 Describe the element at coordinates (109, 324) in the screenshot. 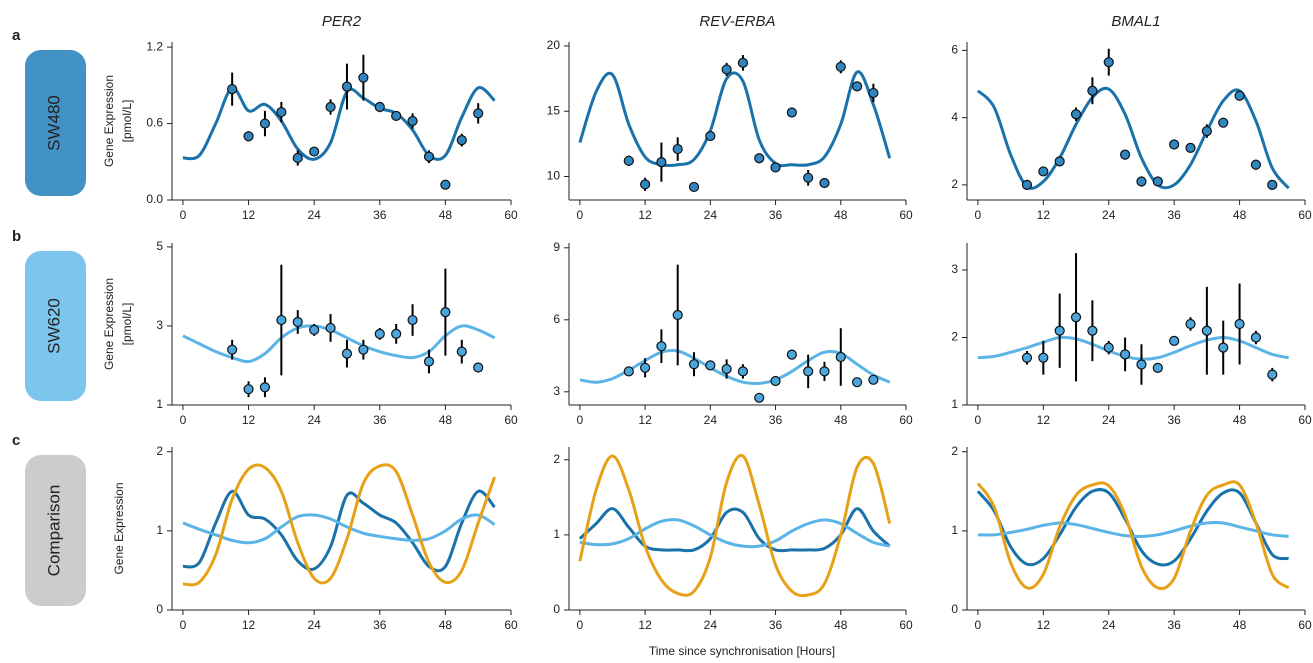

I see `y-axis-label: Gene Expression` at that location.